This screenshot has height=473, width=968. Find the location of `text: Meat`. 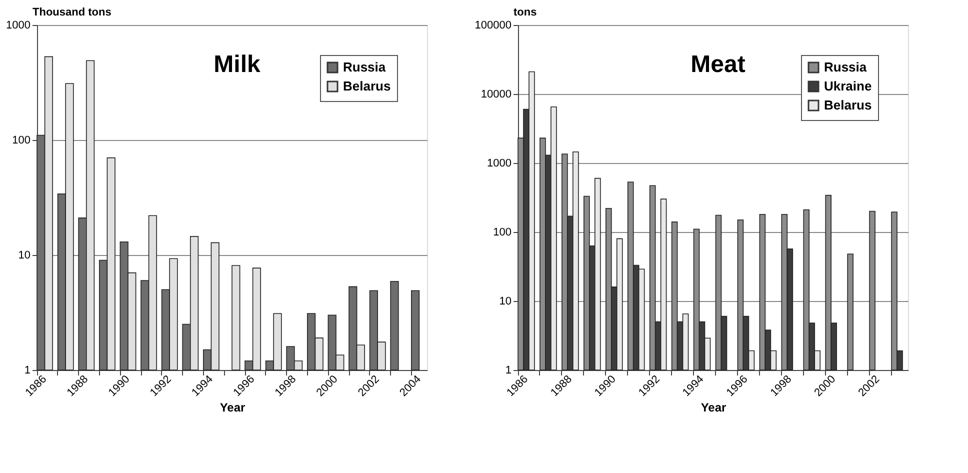

text: Meat is located at coordinates (718, 64).